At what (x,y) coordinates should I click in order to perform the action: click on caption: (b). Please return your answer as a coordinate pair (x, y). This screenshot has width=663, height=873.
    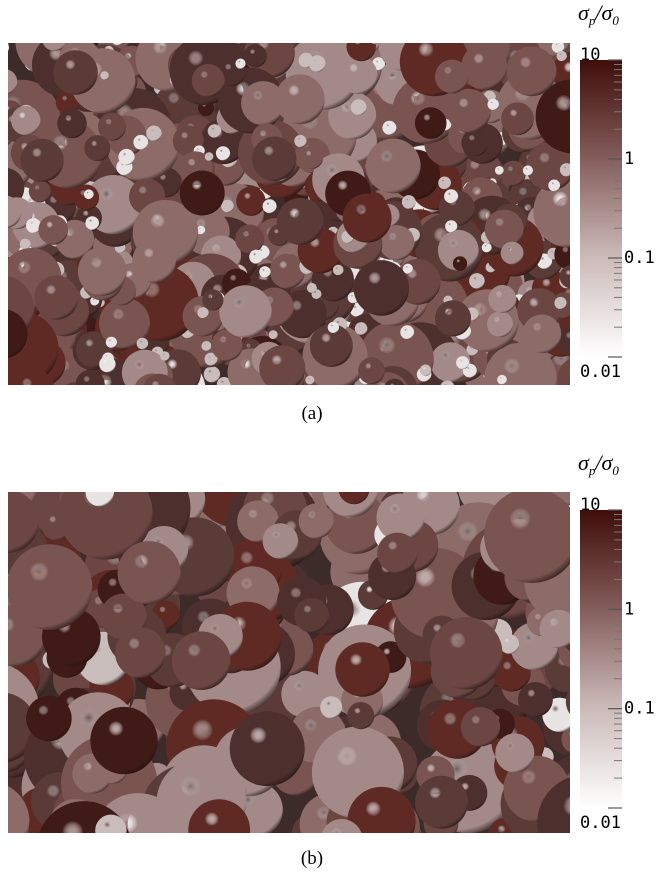
    Looking at the image, I should click on (312, 858).